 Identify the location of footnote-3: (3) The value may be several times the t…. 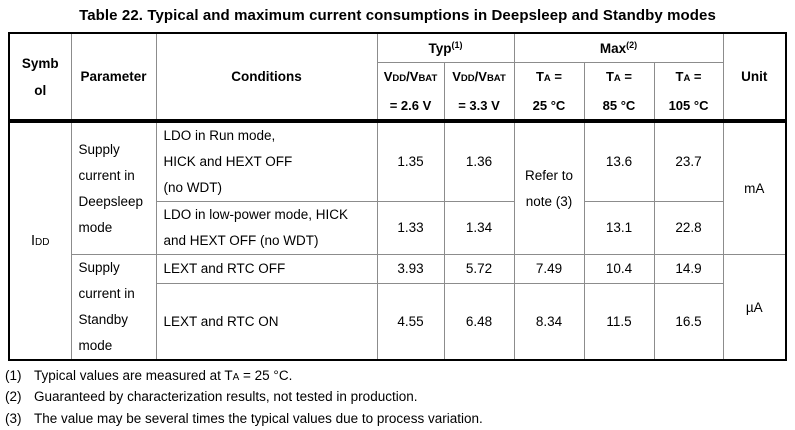
(400, 419).